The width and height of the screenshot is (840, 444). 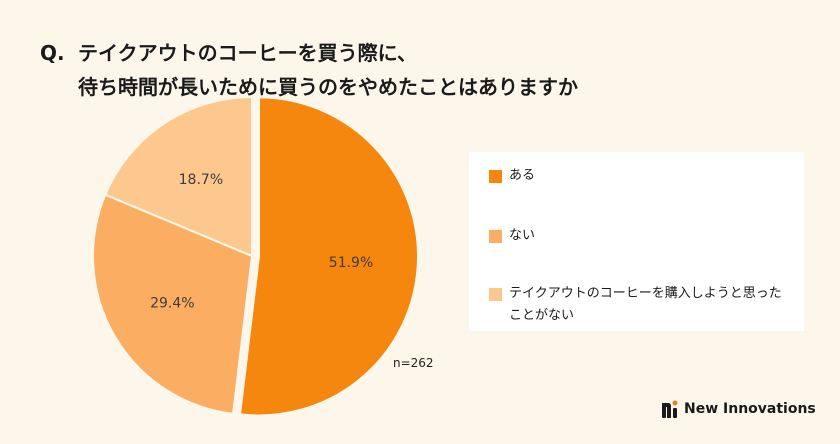 What do you see at coordinates (52, 53) in the screenshot?
I see `question-prefix: Q.` at bounding box center [52, 53].